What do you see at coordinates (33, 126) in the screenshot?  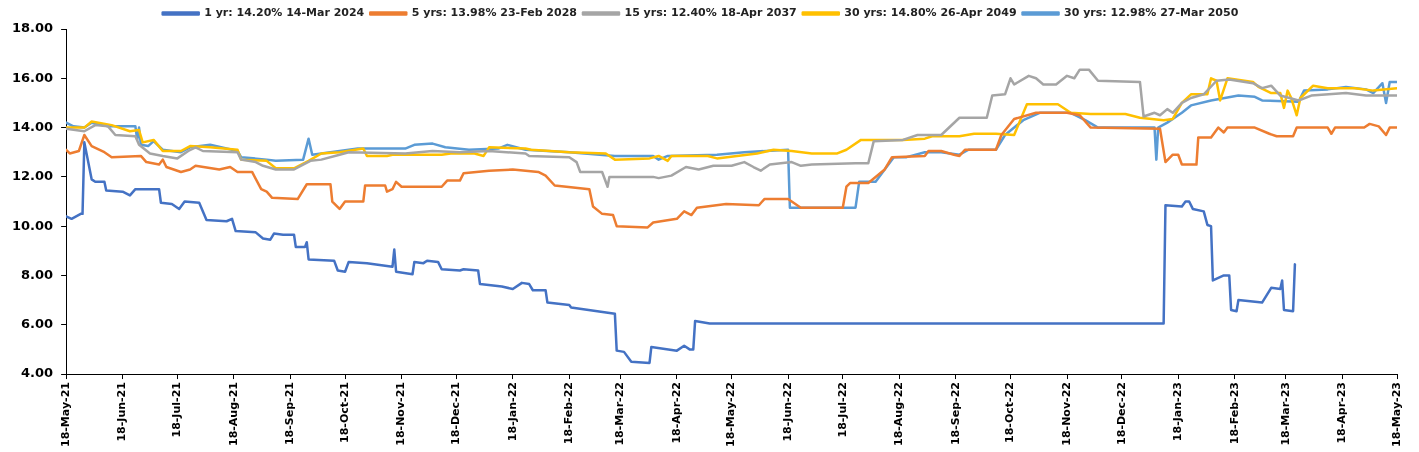 I see `y-tick-label: 14.00` at bounding box center [33, 126].